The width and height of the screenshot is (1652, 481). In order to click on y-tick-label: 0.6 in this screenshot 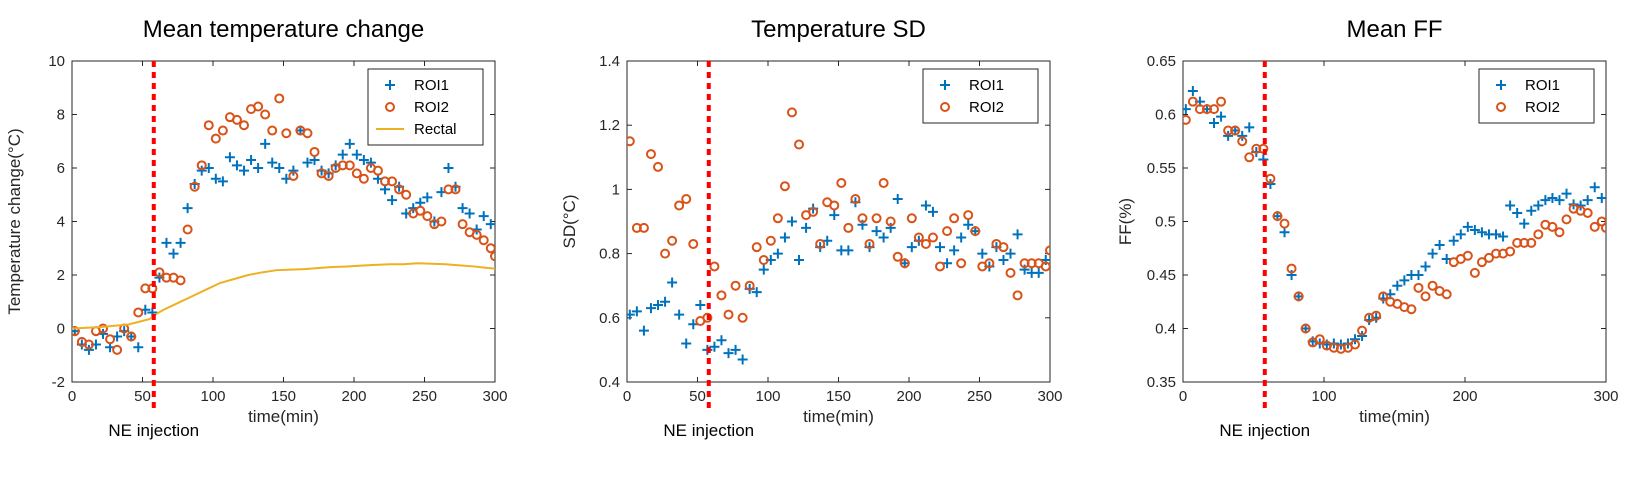, I will do `click(609, 318)`.